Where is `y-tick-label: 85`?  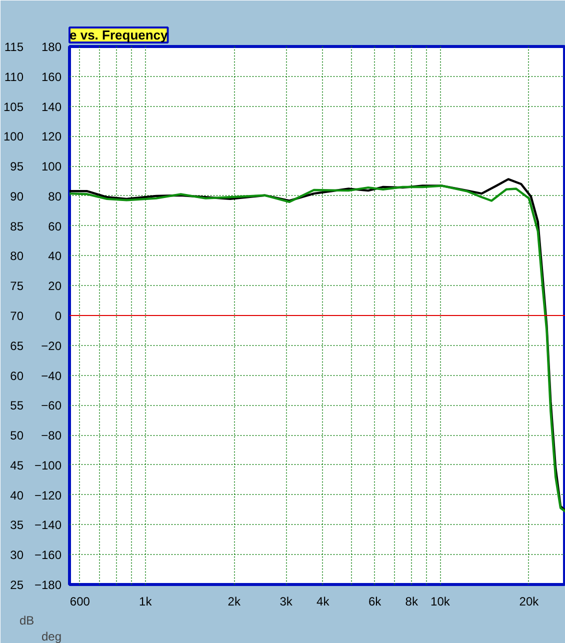 y-tick-label: 85 is located at coordinates (17, 226).